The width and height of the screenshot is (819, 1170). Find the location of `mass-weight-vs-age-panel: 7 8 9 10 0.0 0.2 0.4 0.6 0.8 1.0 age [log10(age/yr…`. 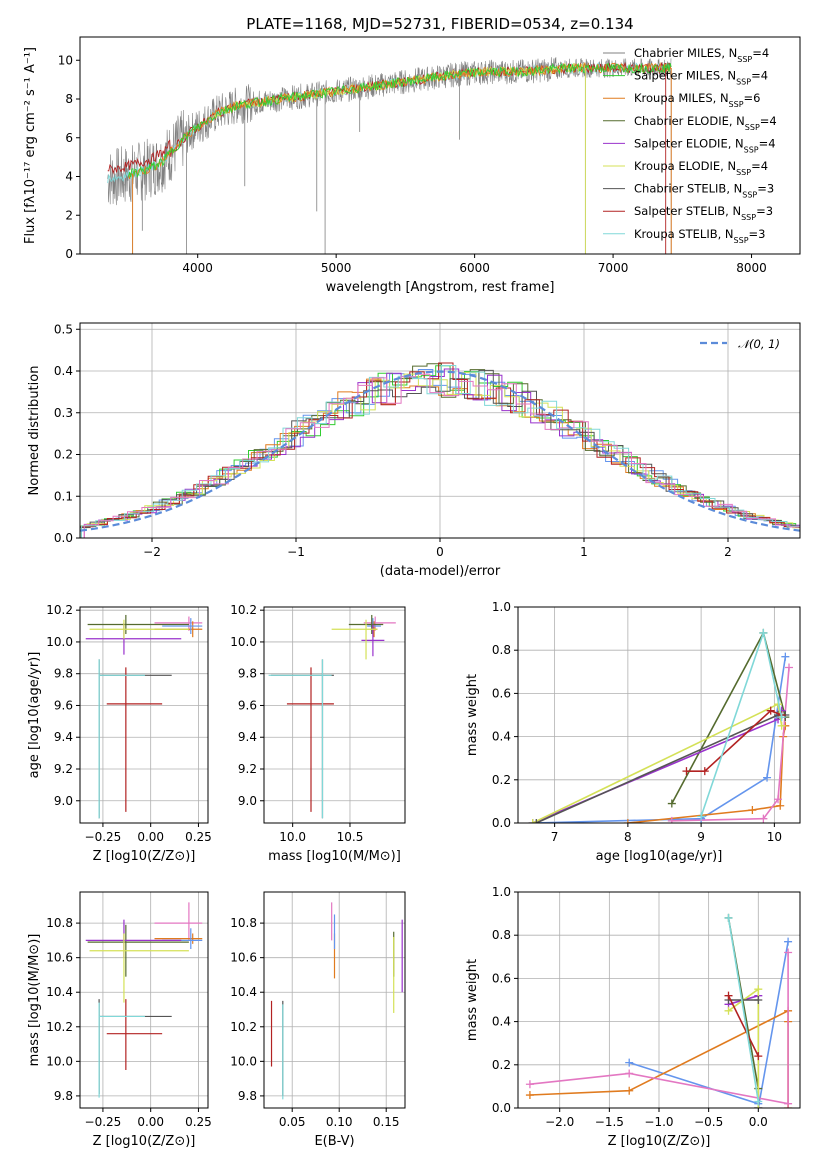

mass-weight-vs-age-panel: 7 8 9 10 0.0 0.2 0.4 0.6 0.8 1.0 age [log10(age/yr… is located at coordinates (633, 732).